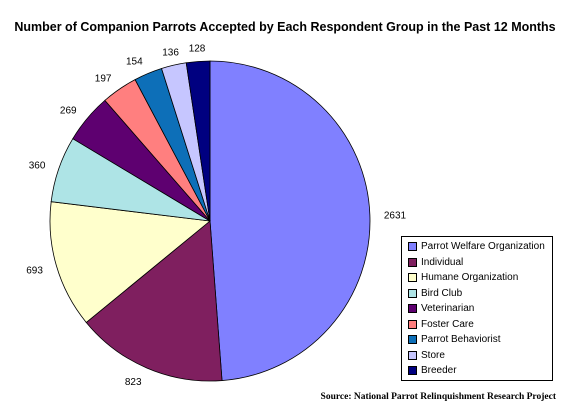 This screenshot has height=410, width=570. I want to click on legend-label: Humane Organization, so click(470, 278).